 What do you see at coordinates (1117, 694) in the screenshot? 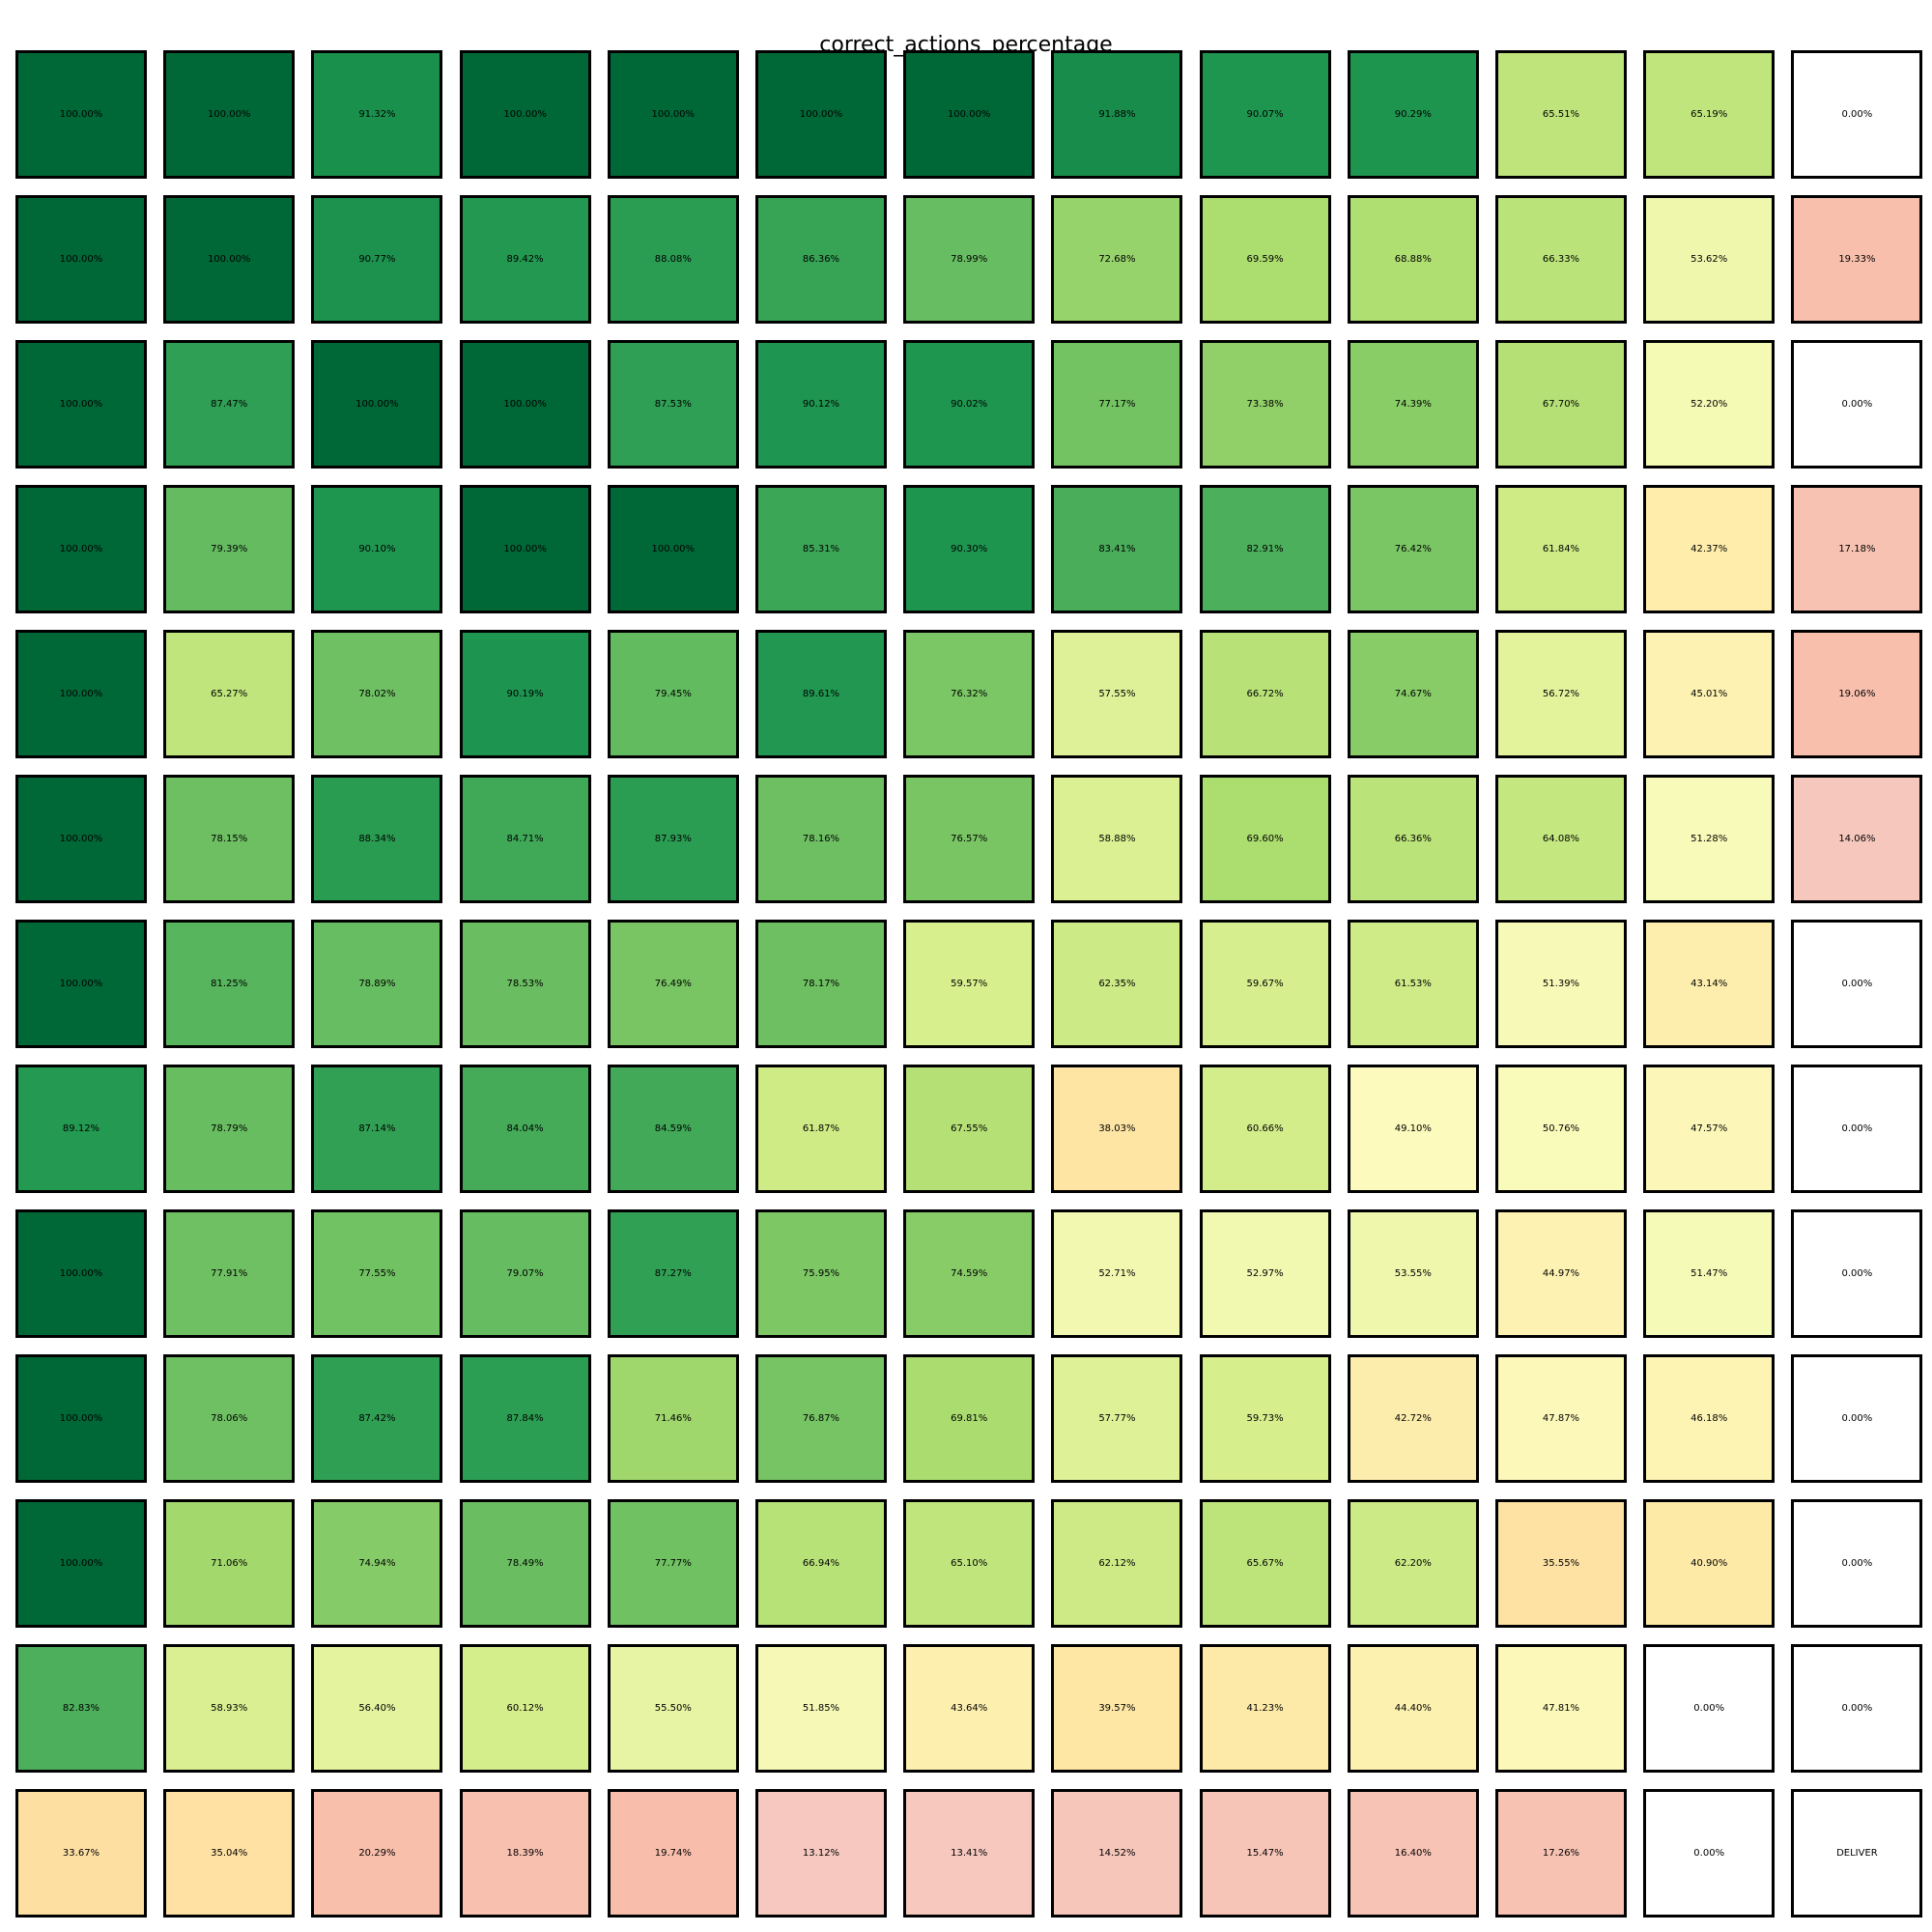
I see `heatmap-cell: 57.55%` at bounding box center [1117, 694].